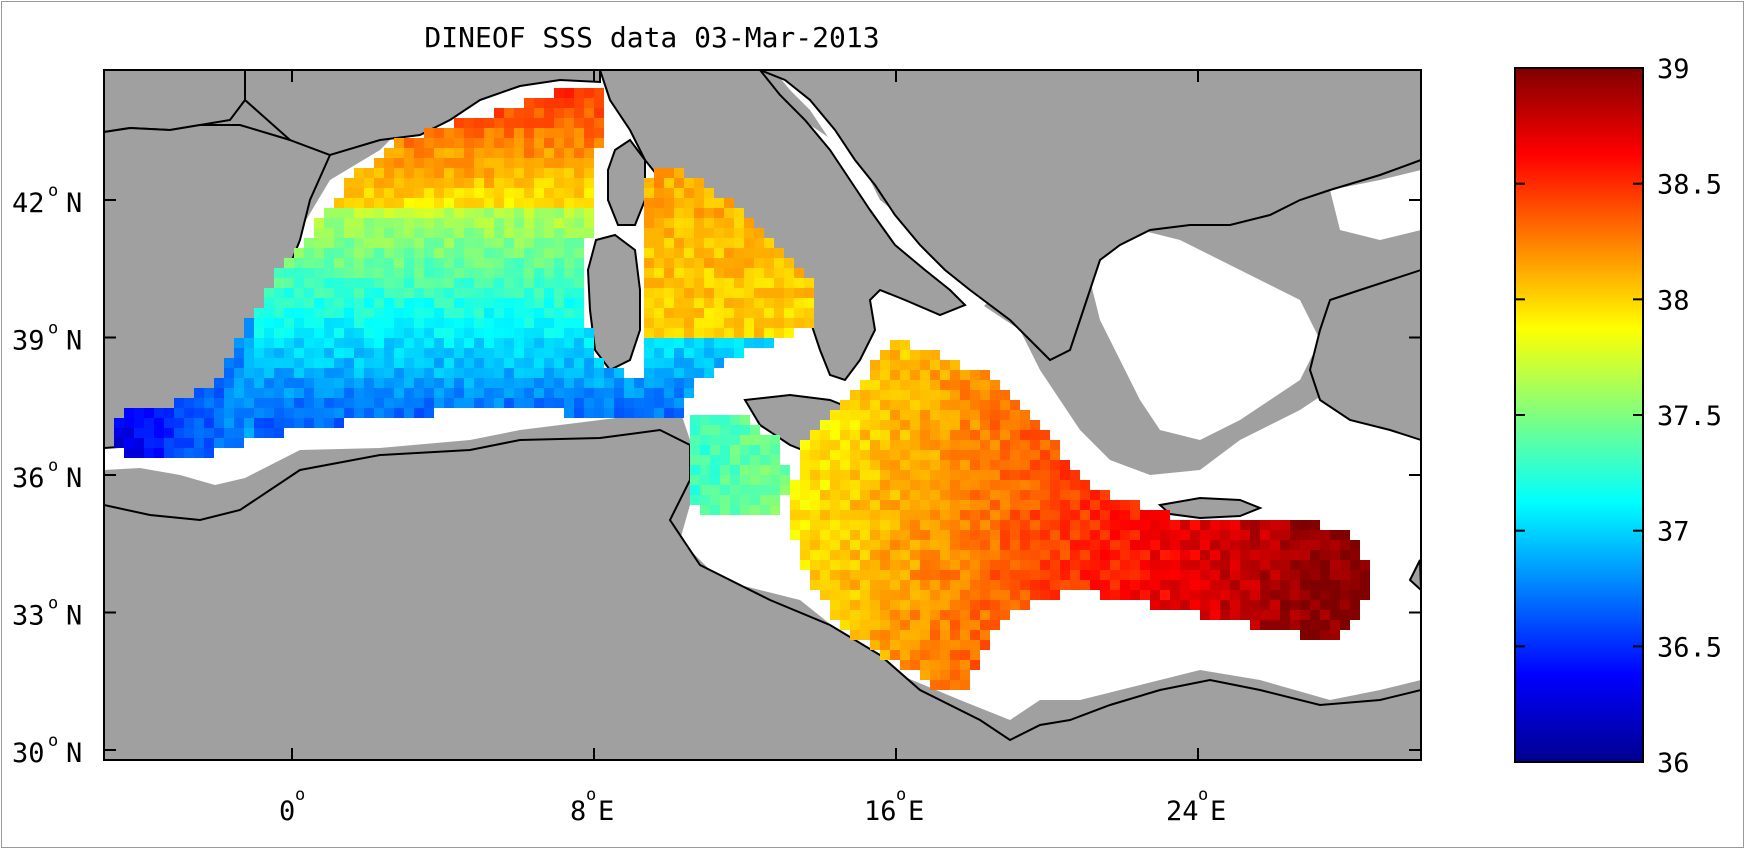  I want to click on lon-hemisphere: E, so click(916, 811).